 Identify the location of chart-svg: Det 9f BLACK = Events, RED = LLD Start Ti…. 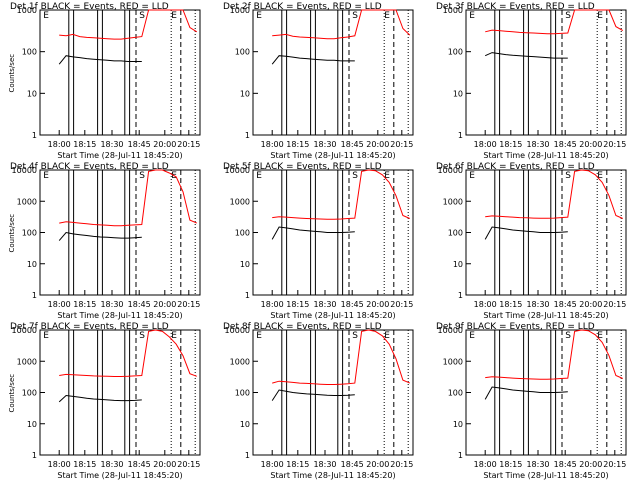
(531, 401).